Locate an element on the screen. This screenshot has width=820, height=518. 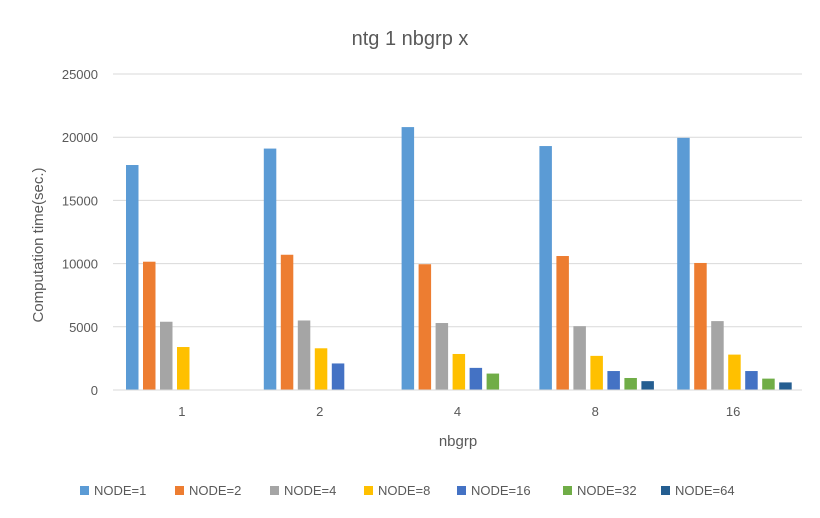
legend-label: NODE=8 is located at coordinates (404, 490).